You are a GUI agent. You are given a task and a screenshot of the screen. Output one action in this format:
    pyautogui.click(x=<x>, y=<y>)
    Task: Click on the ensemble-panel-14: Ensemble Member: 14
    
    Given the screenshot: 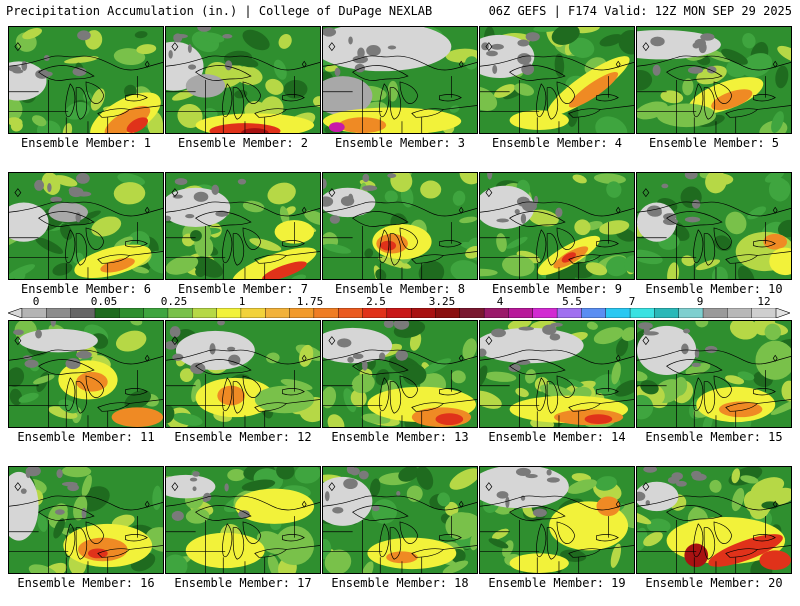 What is the action you would take?
    pyautogui.click(x=557, y=390)
    